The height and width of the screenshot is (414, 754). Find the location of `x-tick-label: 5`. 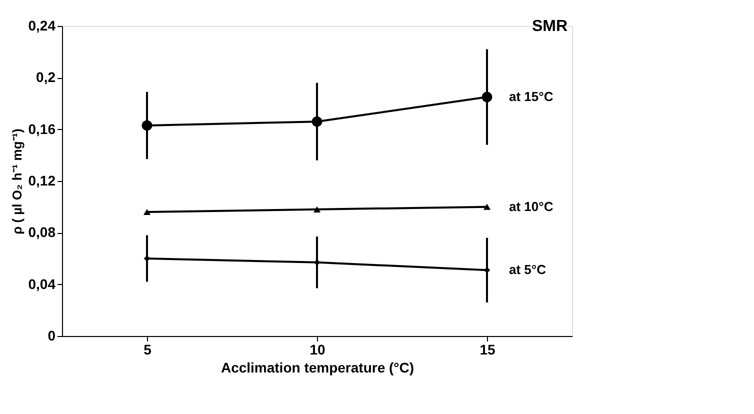

x-tick-label: 5 is located at coordinates (148, 350).